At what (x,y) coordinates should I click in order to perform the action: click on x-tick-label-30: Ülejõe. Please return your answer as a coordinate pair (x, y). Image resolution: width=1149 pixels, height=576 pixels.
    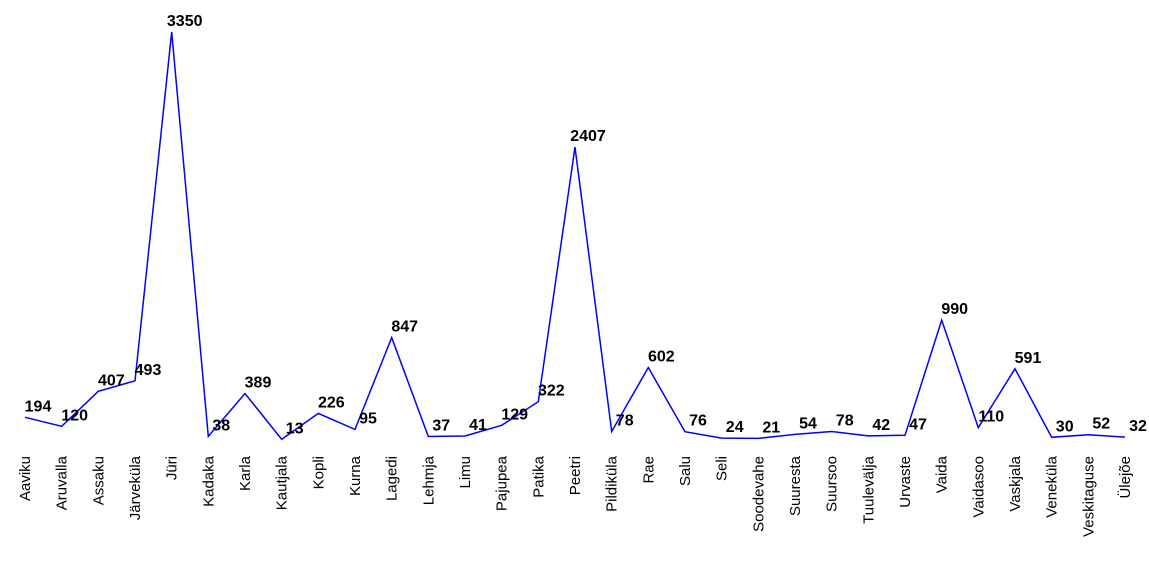
    Looking at the image, I should click on (1125, 477).